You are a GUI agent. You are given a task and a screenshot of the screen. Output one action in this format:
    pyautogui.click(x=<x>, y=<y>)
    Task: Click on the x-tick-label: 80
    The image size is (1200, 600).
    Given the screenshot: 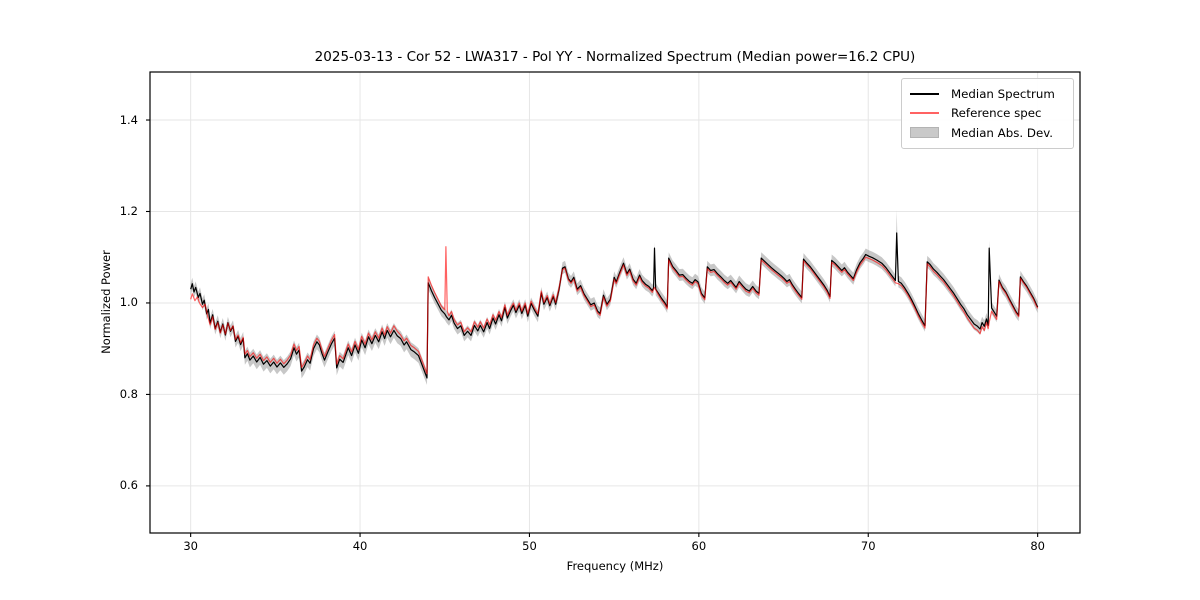 What is the action you would take?
    pyautogui.click(x=1037, y=546)
    